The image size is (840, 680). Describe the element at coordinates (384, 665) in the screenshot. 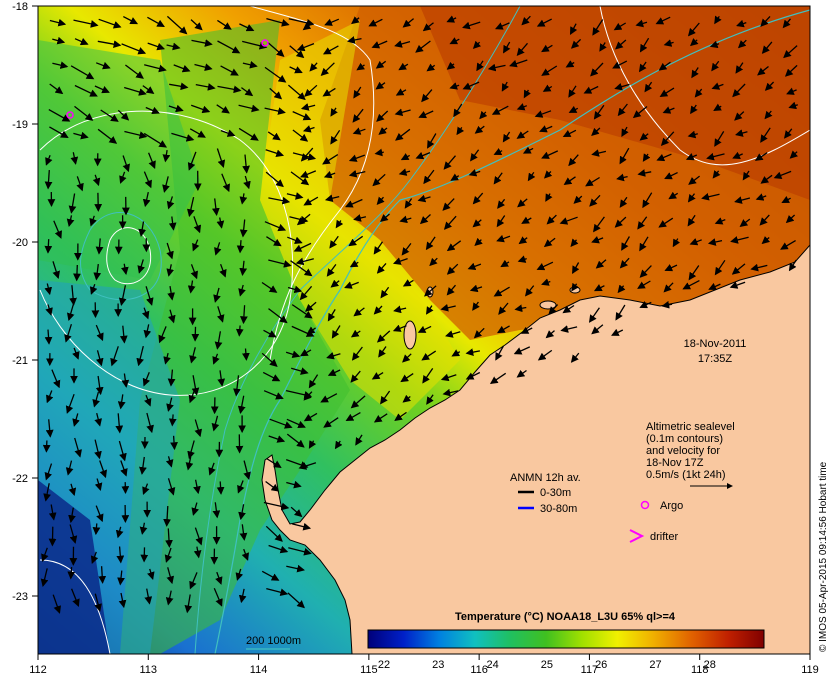

I see `colorbar-tick-label: 22` at that location.